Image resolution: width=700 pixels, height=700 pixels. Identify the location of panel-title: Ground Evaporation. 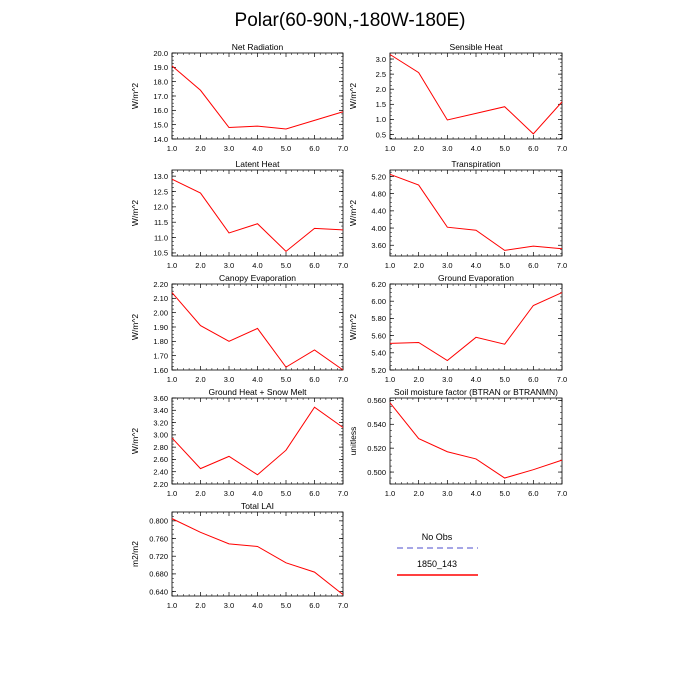
(476, 278).